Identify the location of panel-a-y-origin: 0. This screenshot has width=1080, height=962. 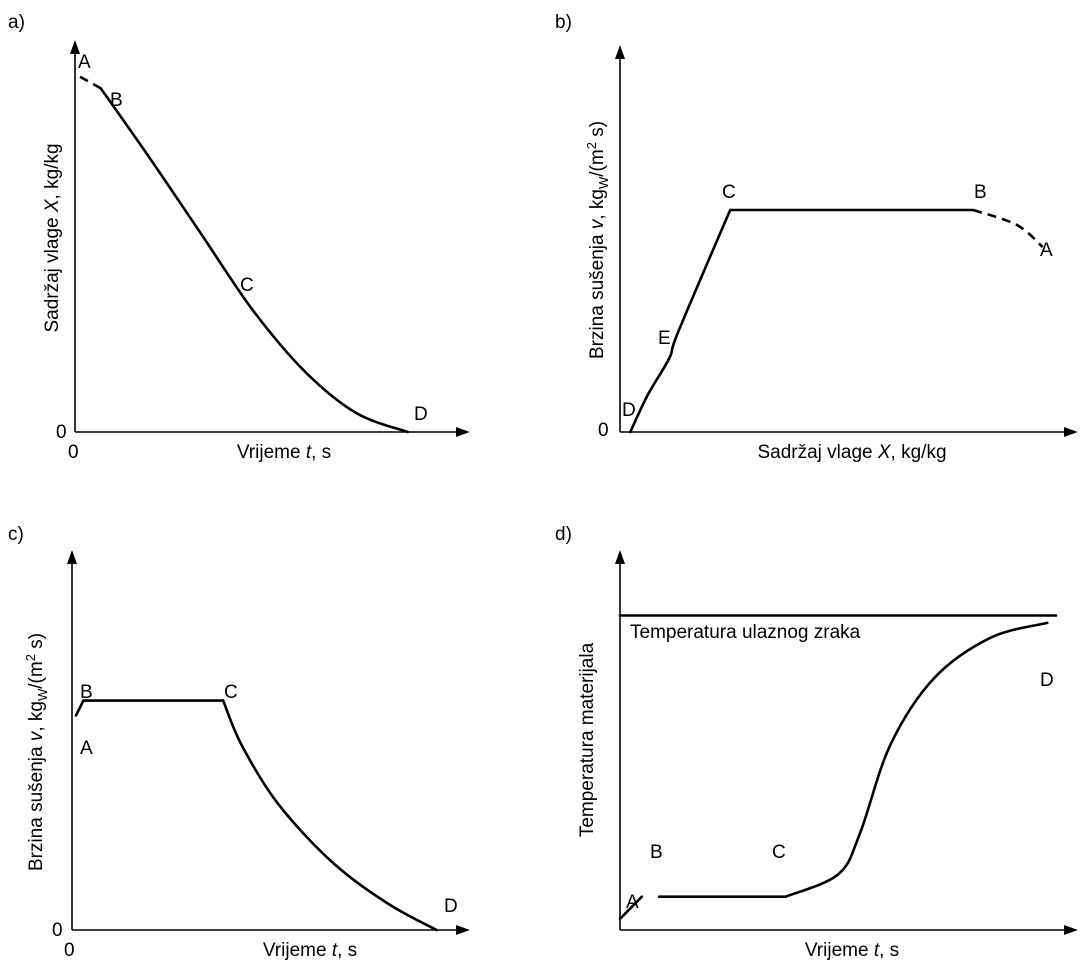
(61, 432).